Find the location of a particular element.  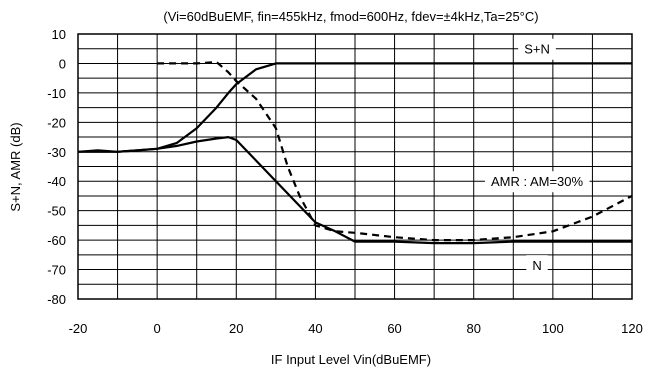

y-tick-label: -30 is located at coordinates (56, 152).